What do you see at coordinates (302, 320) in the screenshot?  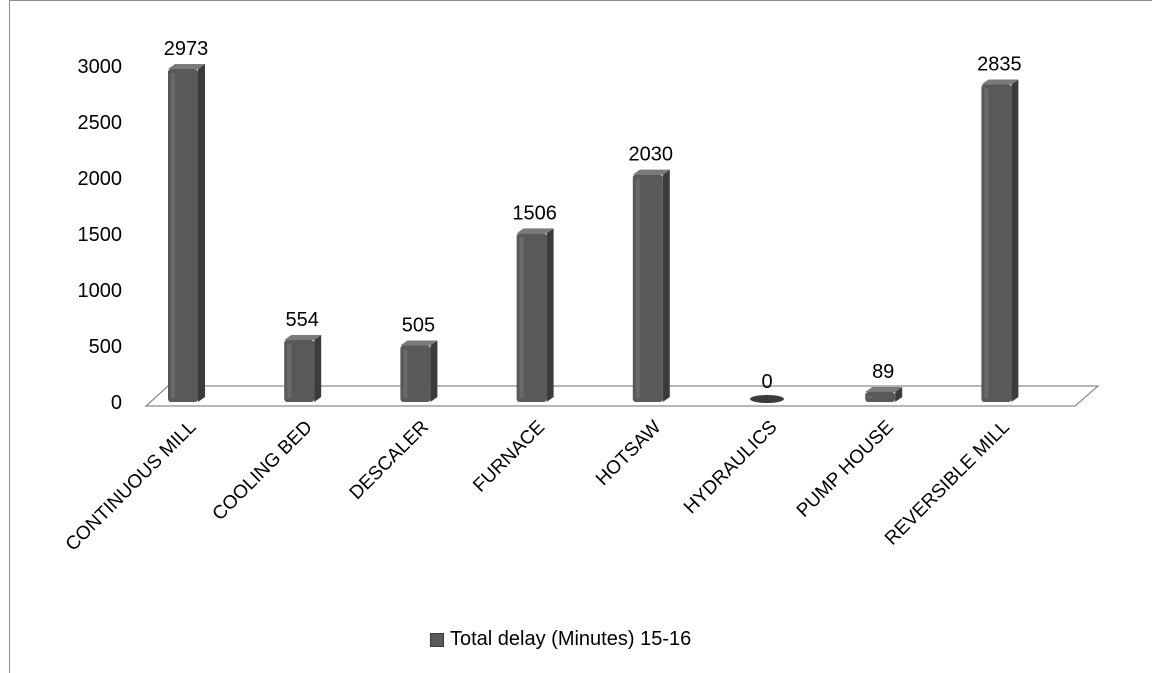 I see `data-label: 554` at bounding box center [302, 320].